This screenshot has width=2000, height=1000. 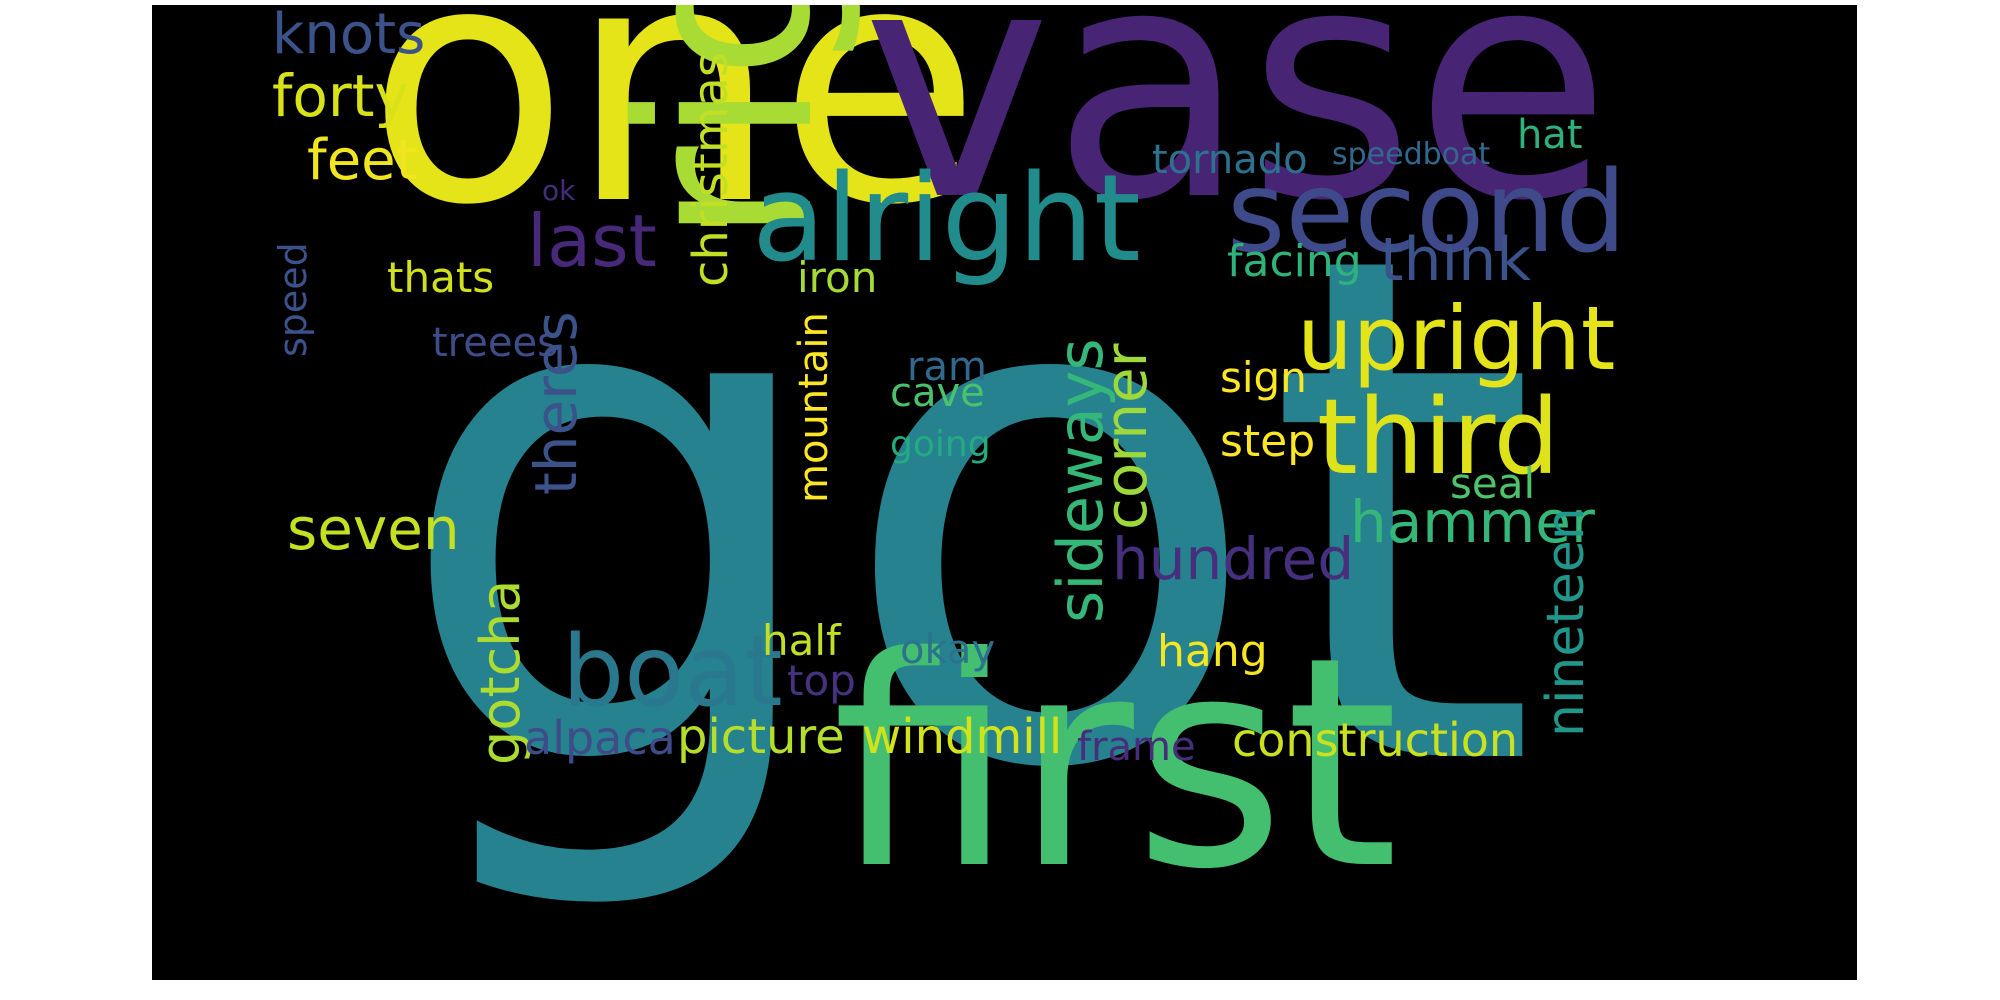 I want to click on word-christmas: christmas, so click(x=711, y=169).